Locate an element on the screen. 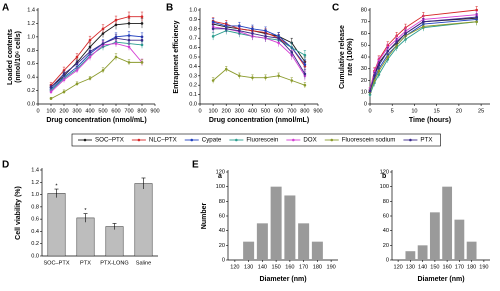 This screenshot has height=291, width=500. y-tick-label: 1.2 is located at coordinates (35, 183).